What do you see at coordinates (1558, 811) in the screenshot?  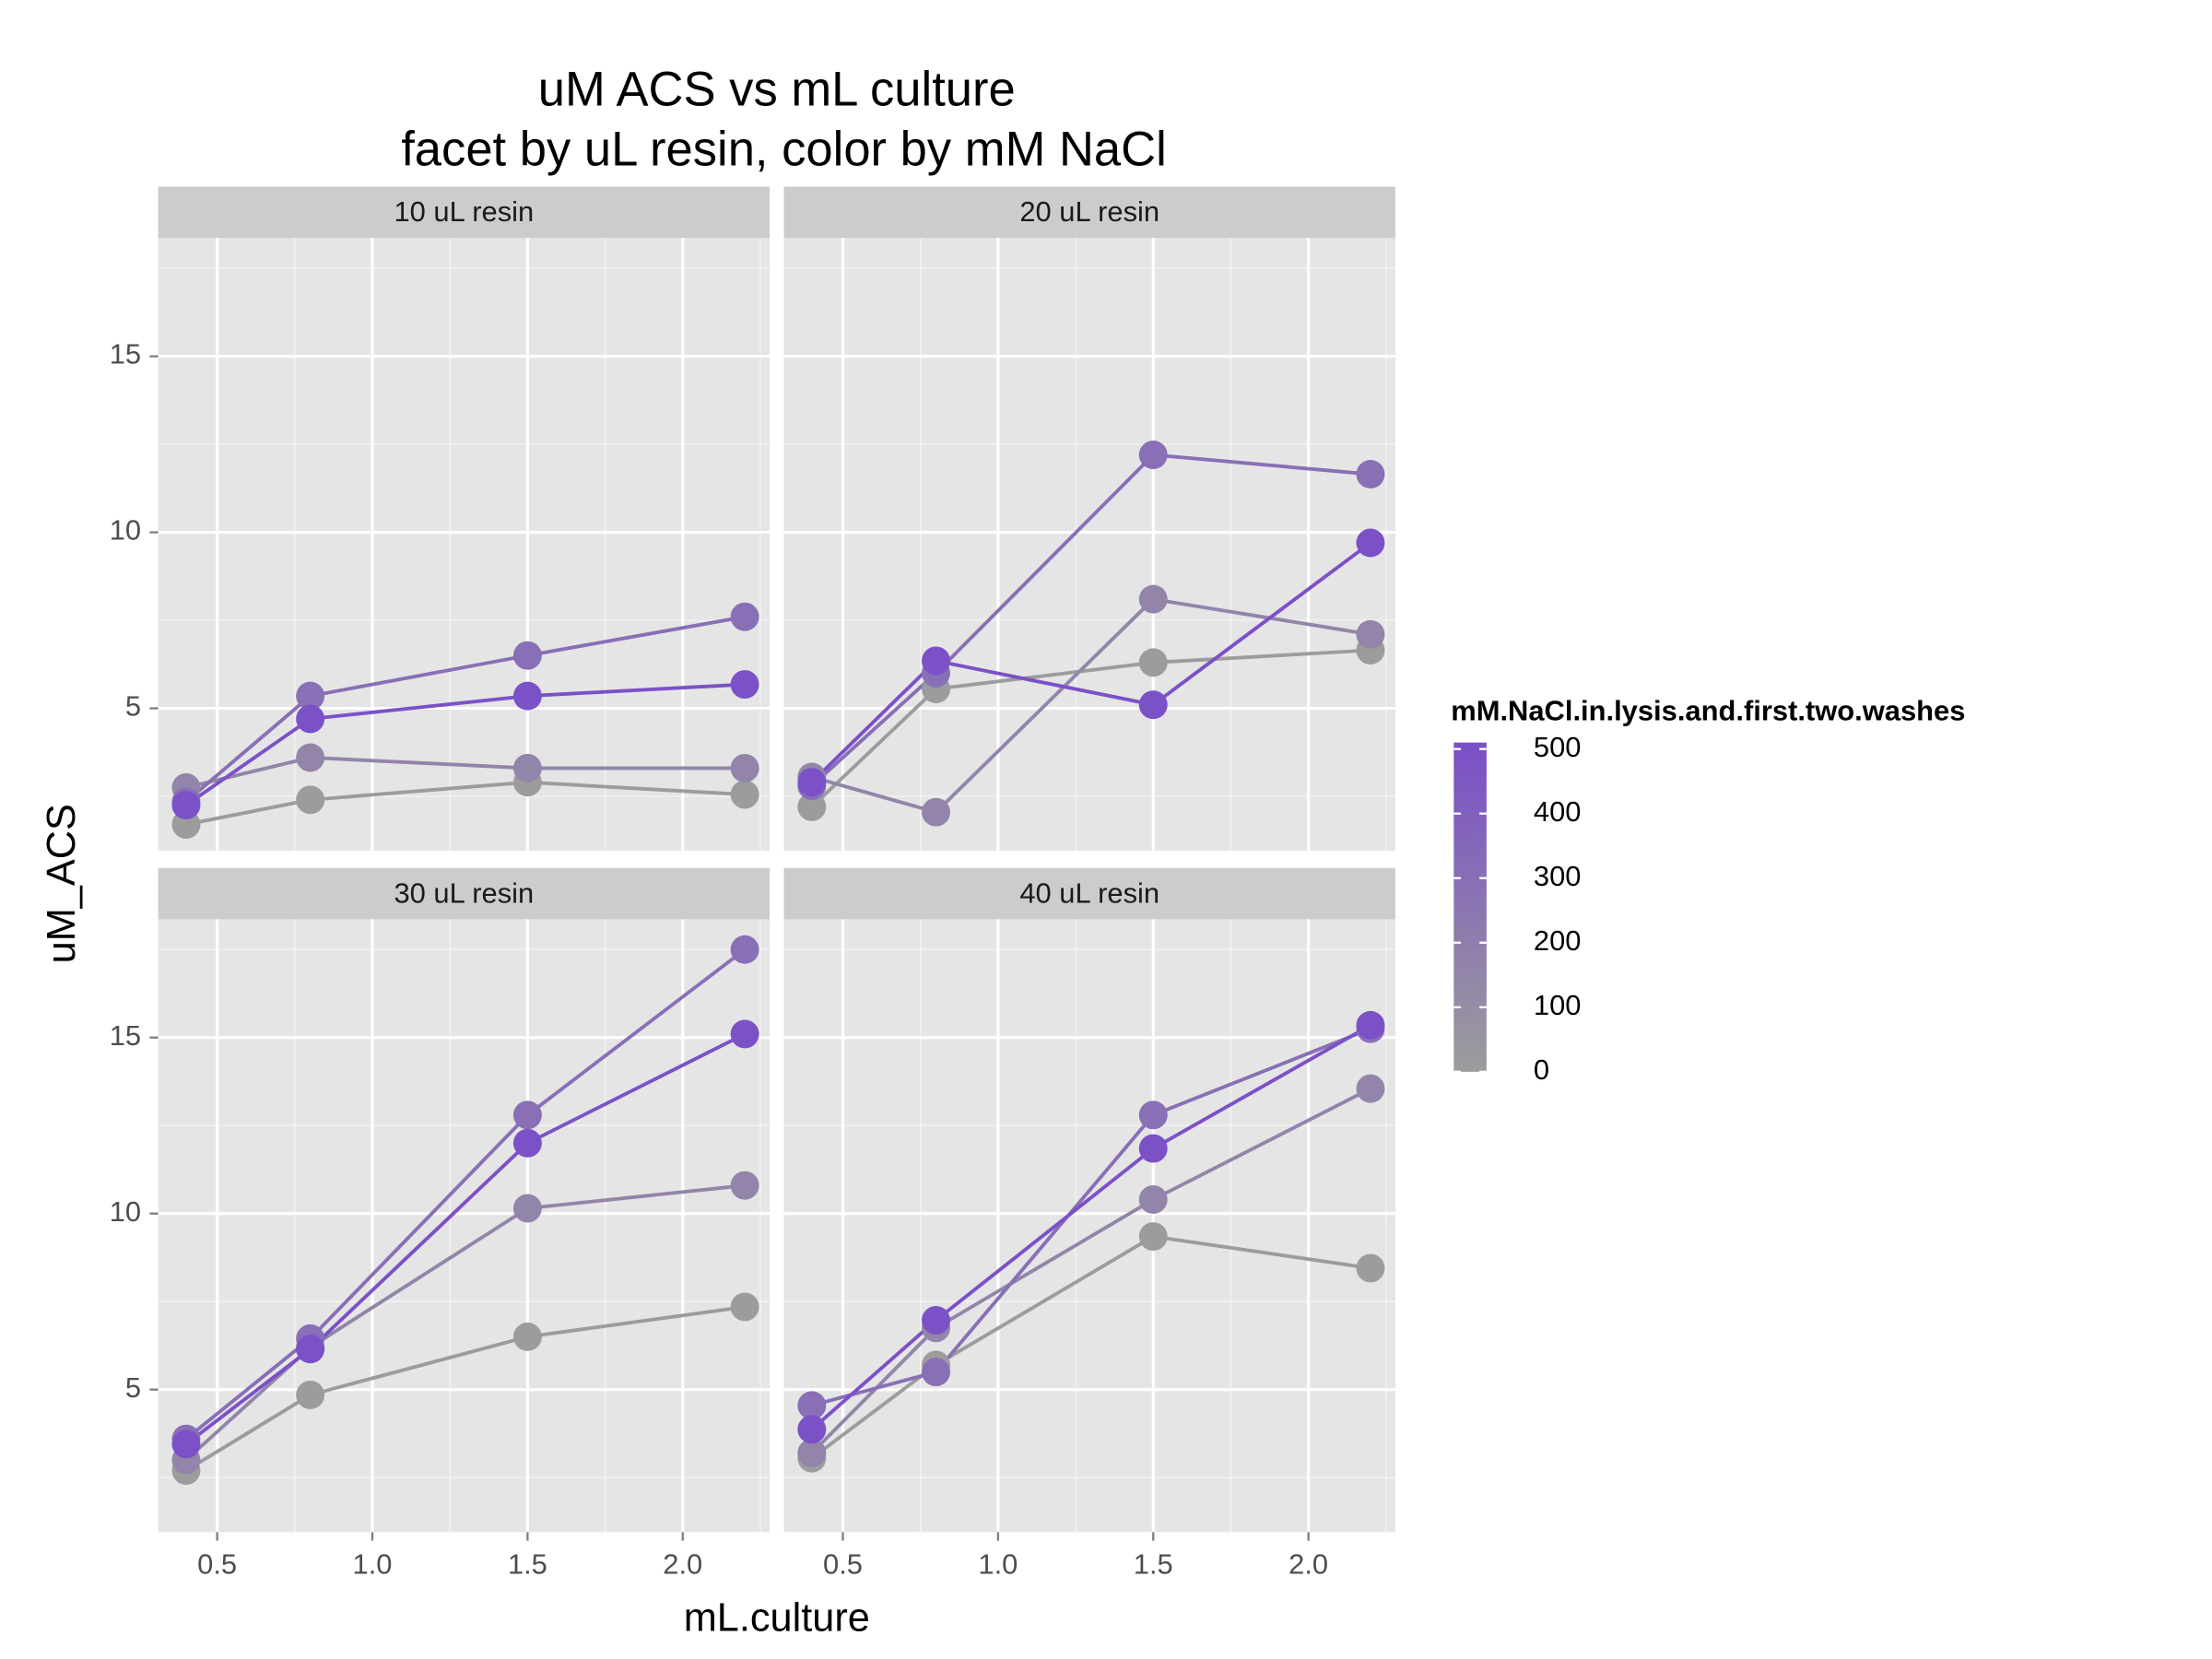 I see `legend-label: 400` at bounding box center [1558, 811].